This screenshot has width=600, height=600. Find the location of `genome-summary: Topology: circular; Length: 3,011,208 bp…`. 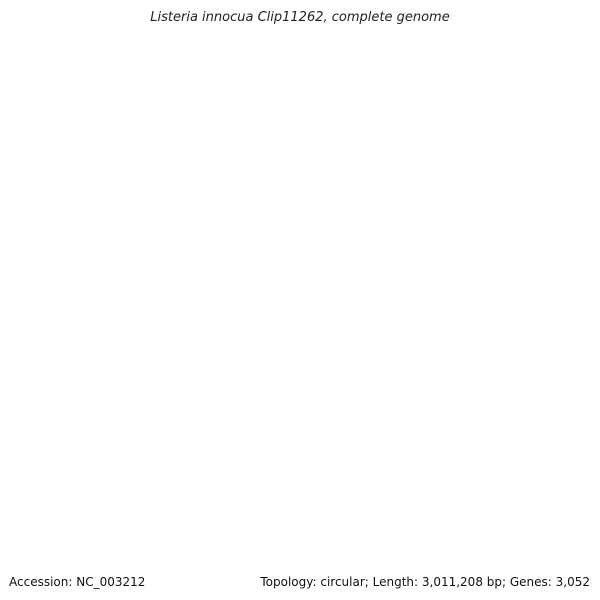

genome-summary: Topology: circular; Length: 3,011,208 bp… is located at coordinates (425, 582).